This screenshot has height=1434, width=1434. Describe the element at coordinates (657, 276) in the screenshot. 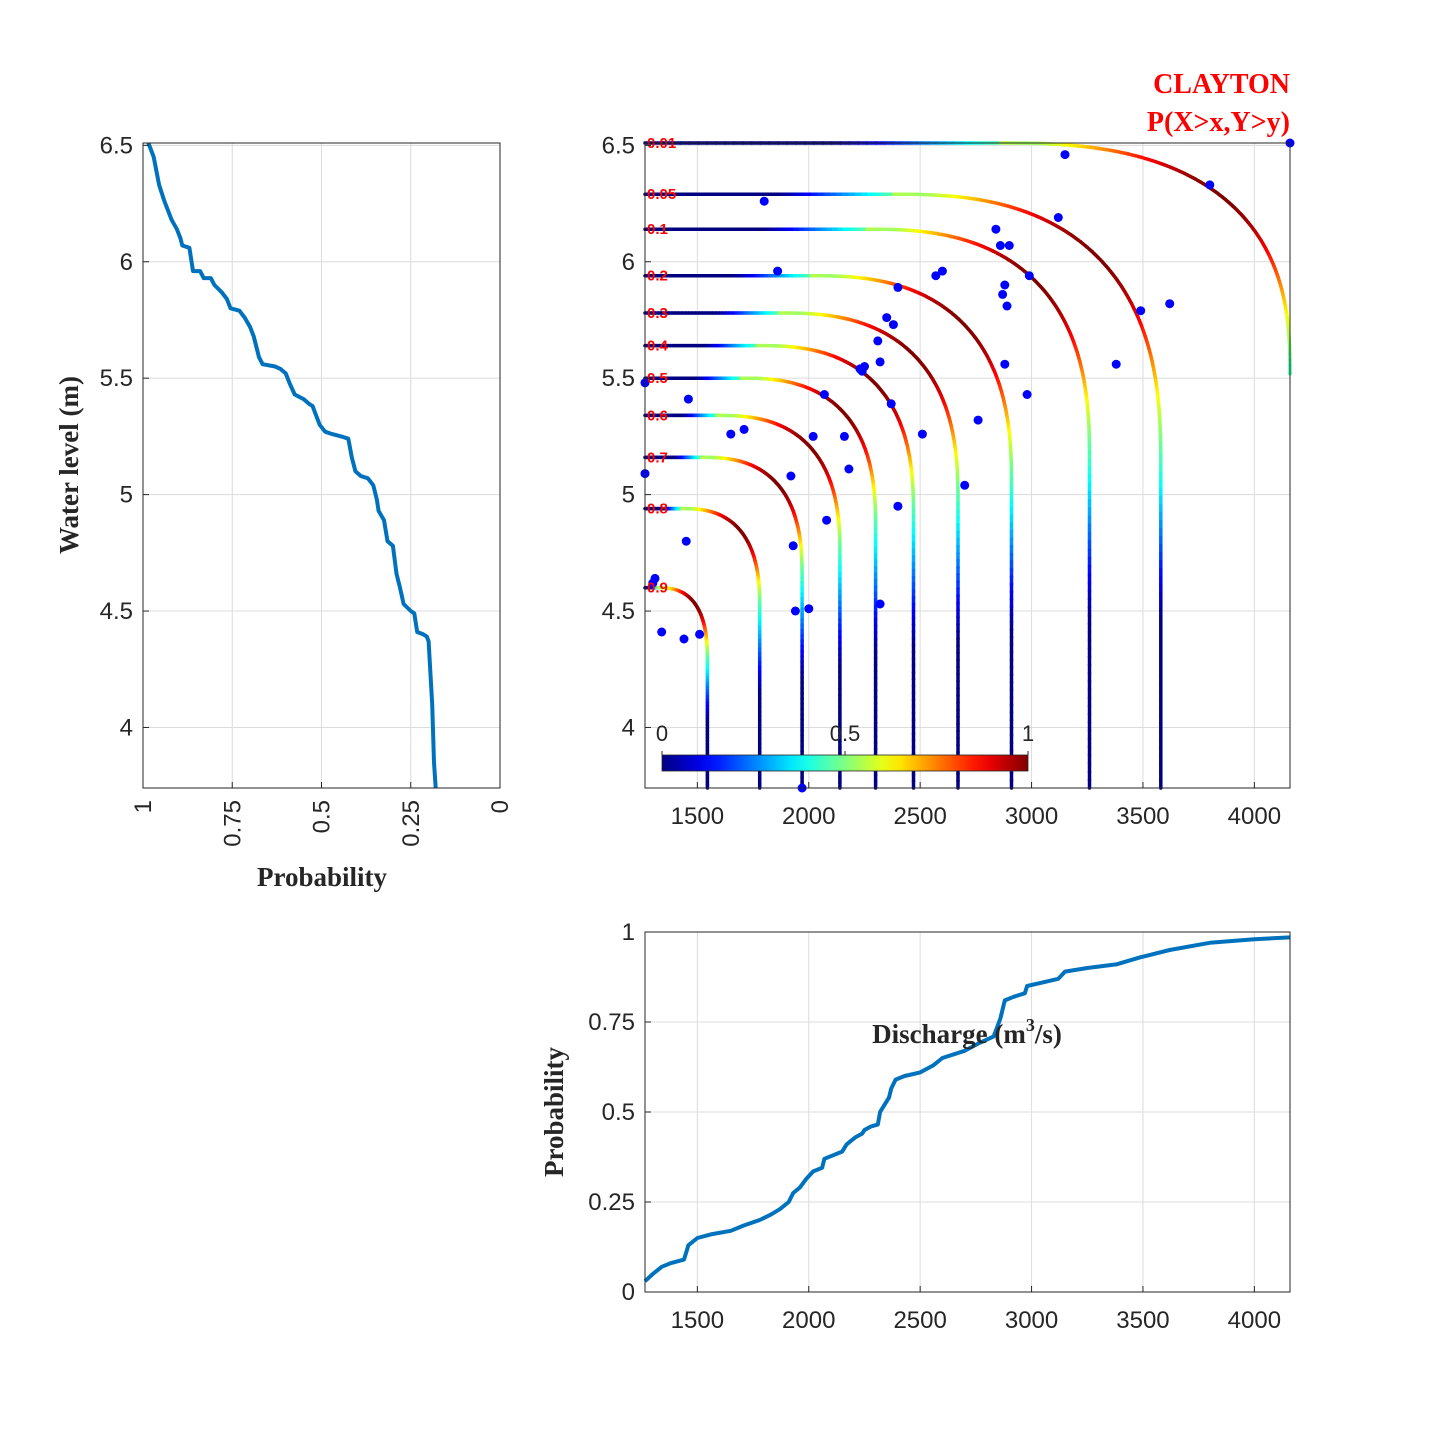

I see `contour-label: 0.2` at that location.